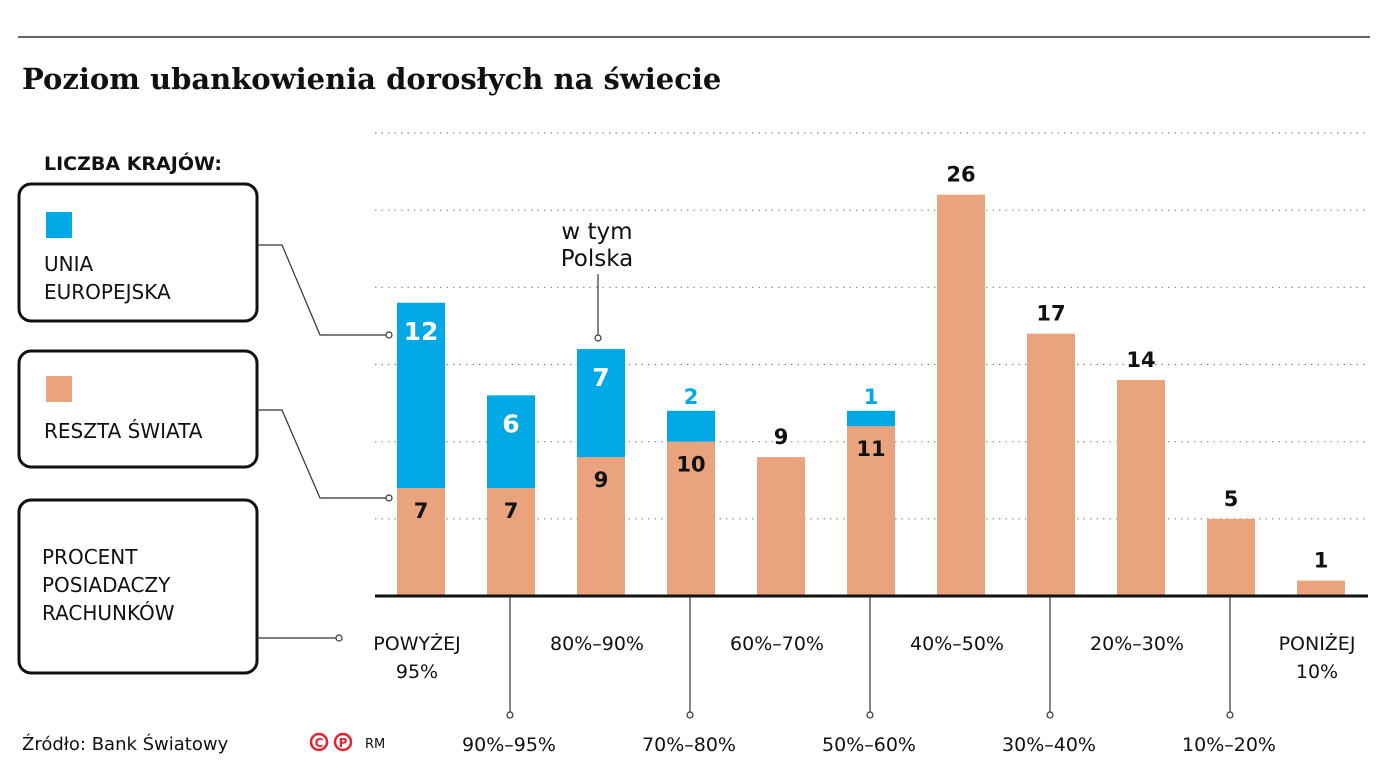  I want to click on legend-connectors, so click(325, 443).